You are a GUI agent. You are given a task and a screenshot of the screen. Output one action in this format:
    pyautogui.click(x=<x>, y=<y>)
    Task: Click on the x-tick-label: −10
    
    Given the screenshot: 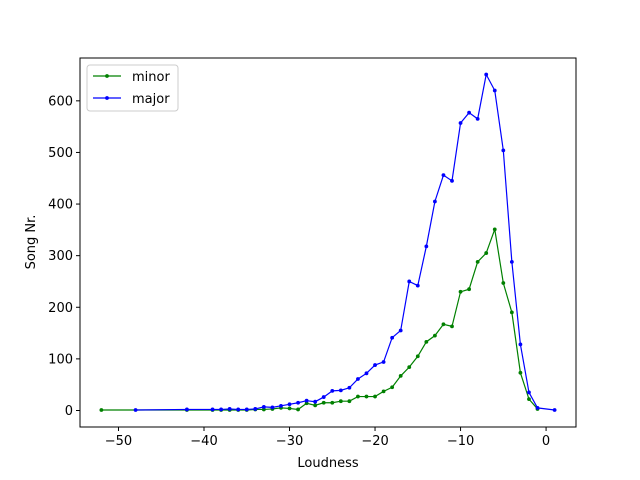 What is the action you would take?
    pyautogui.click(x=460, y=441)
    